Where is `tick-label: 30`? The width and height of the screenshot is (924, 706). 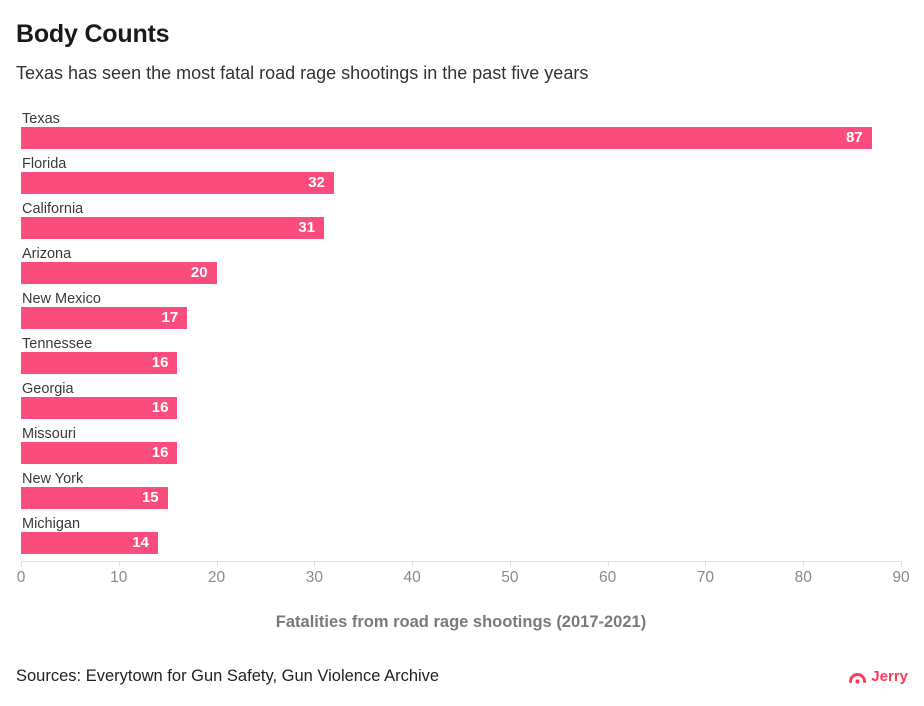
tick-label: 30 is located at coordinates (314, 577).